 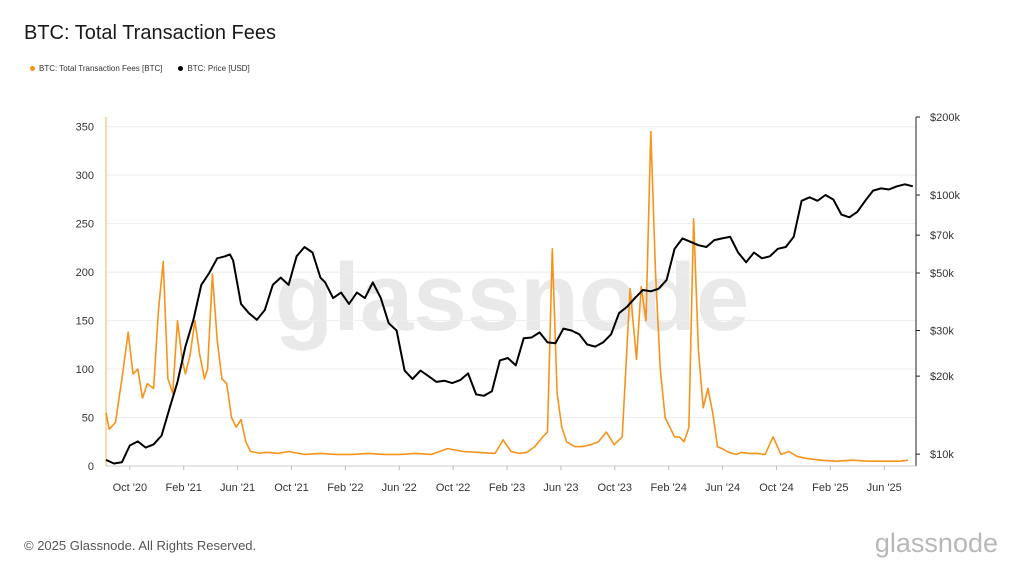 What do you see at coordinates (218, 68) in the screenshot?
I see `legend-price-label: BTC: Price [USD]` at bounding box center [218, 68].